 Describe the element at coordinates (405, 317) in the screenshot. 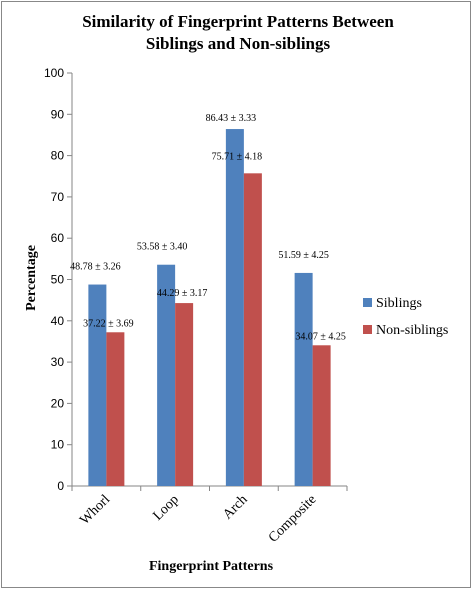

I see `legend: Siblings Non-siblings` at that location.